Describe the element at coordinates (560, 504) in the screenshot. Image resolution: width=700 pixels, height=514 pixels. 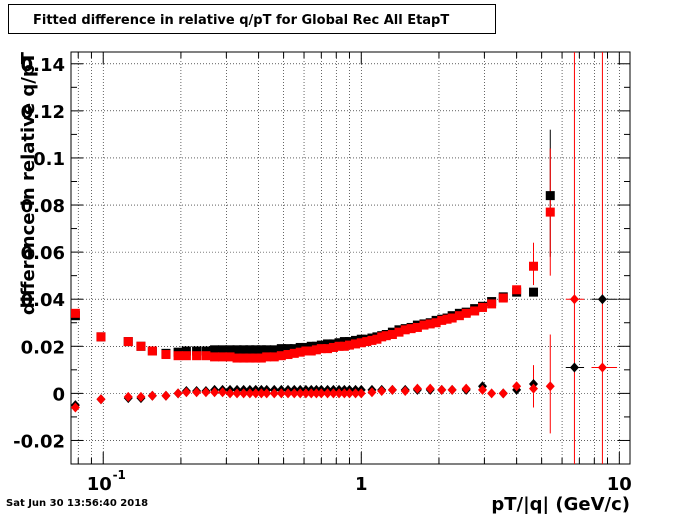
I see `x-axis-title: pT/|q| (GeV/c)` at that location.